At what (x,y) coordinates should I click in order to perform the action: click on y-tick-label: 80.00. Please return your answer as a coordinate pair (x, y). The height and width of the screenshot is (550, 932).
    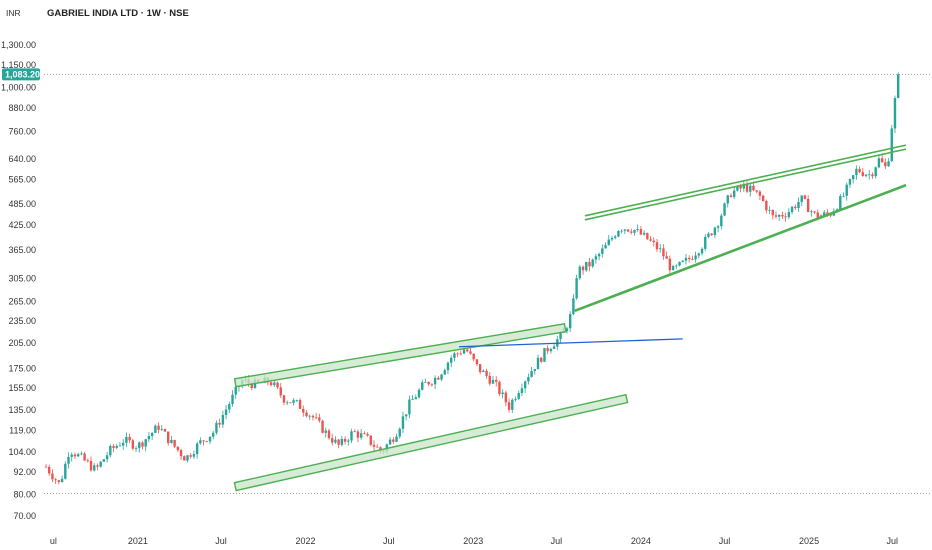
    Looking at the image, I should click on (24, 494).